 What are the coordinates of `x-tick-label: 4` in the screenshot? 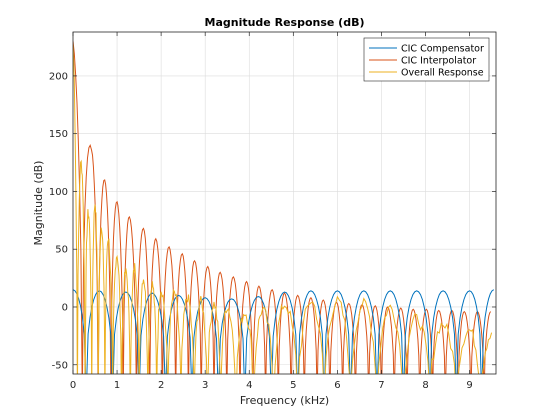 It's located at (249, 385).